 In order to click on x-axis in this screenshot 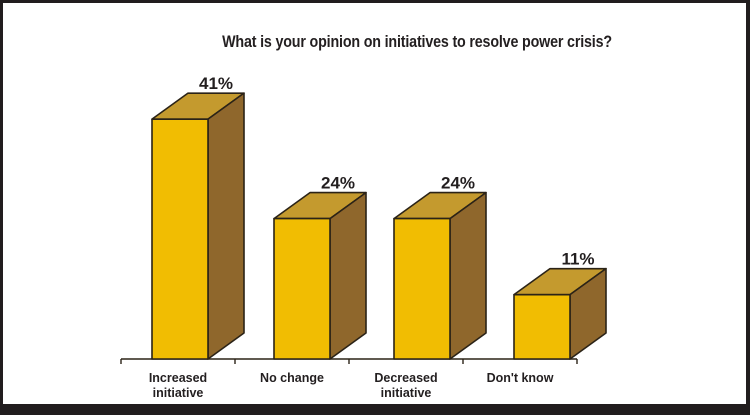, I will do `click(349, 361)`.